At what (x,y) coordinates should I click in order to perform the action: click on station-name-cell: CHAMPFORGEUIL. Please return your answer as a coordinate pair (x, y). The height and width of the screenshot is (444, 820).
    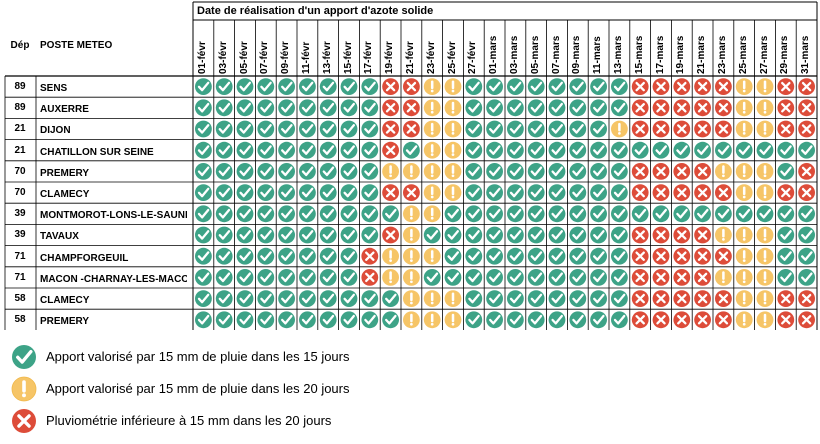
    Looking at the image, I should click on (84, 258).